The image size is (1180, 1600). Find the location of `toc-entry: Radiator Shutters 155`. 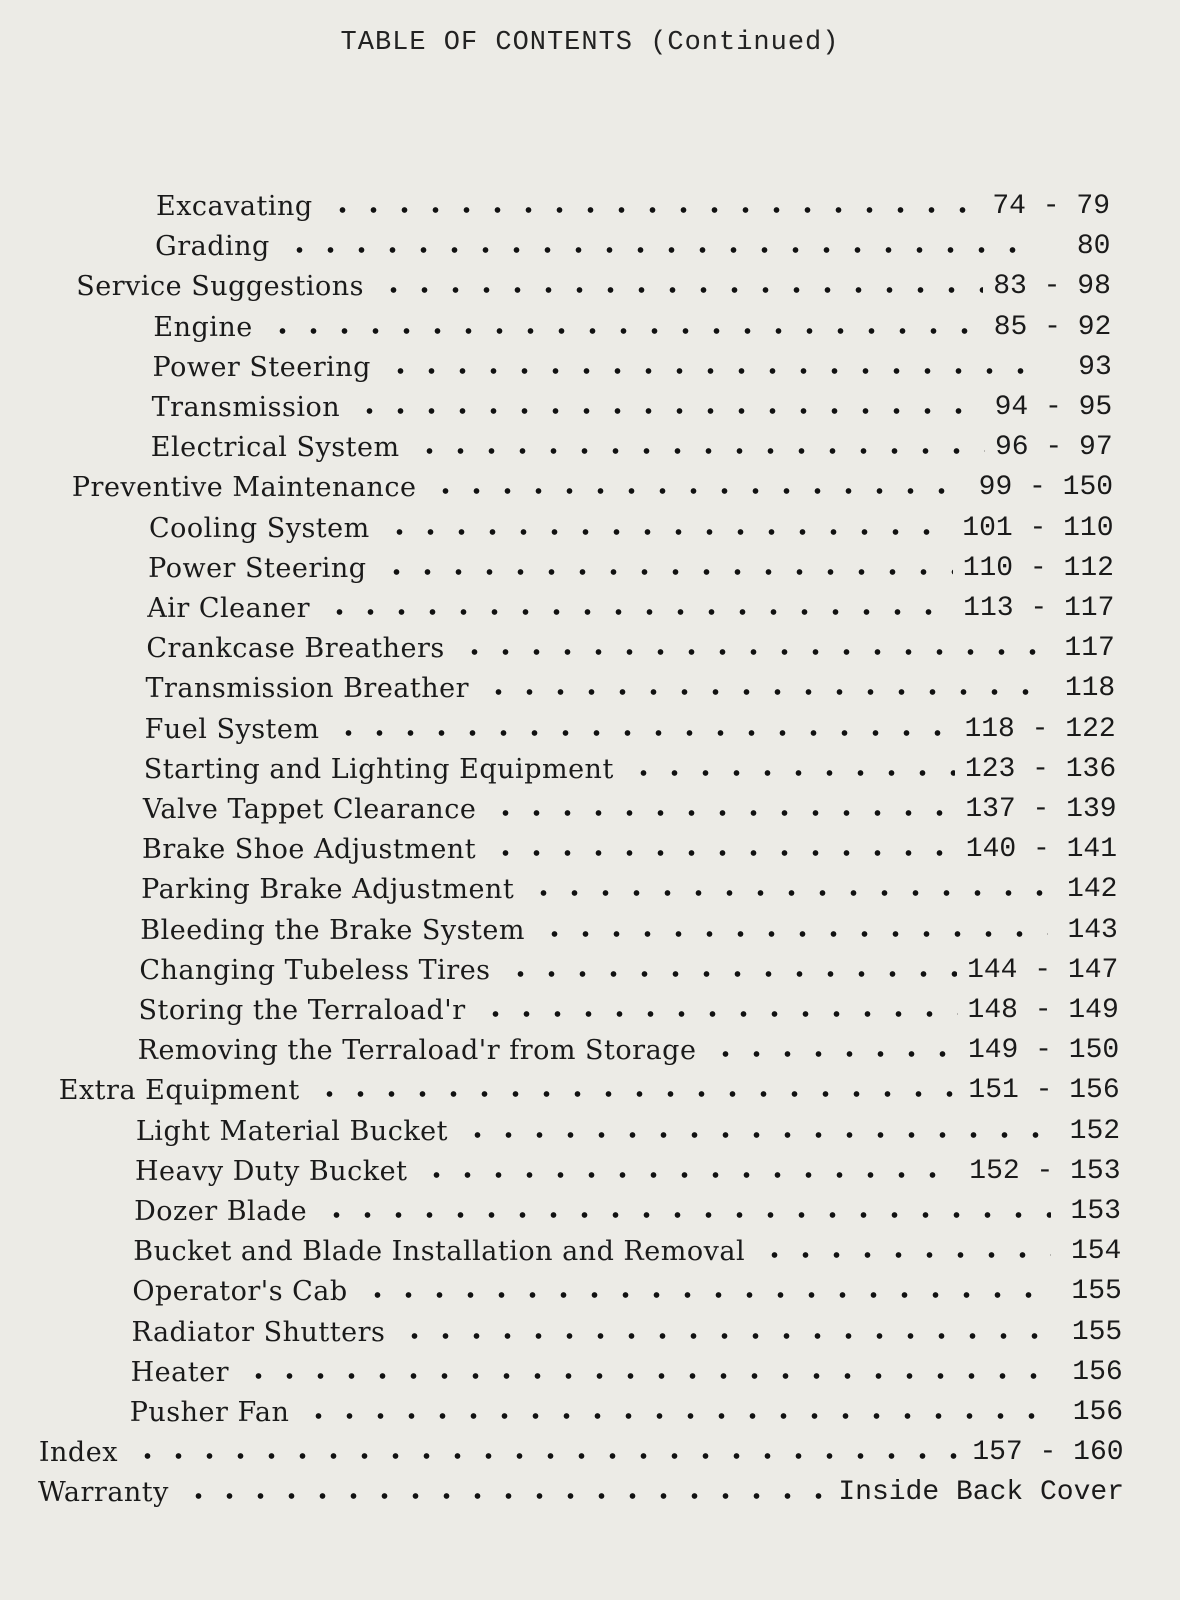

toc-entry: Radiator Shutters 155 is located at coordinates (627, 1328).